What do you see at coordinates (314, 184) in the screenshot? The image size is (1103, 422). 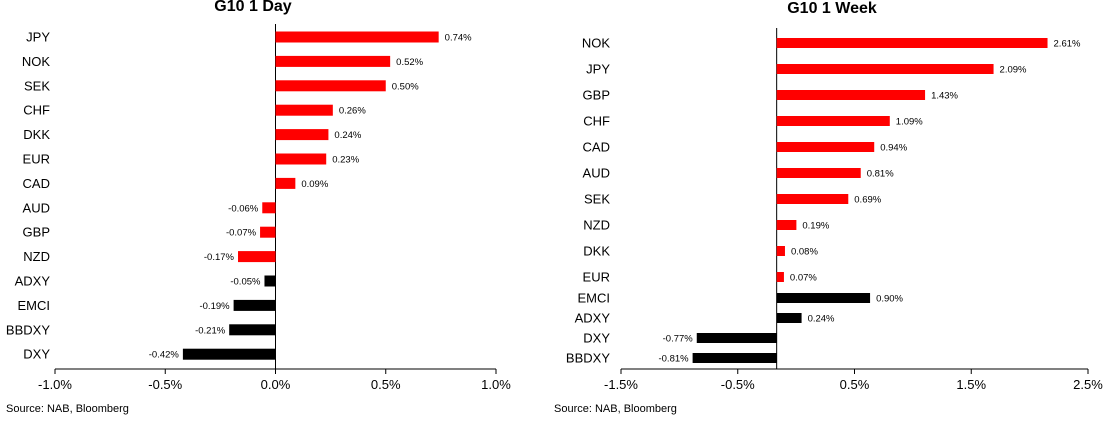 I see `data-label: 0.09%` at bounding box center [314, 184].